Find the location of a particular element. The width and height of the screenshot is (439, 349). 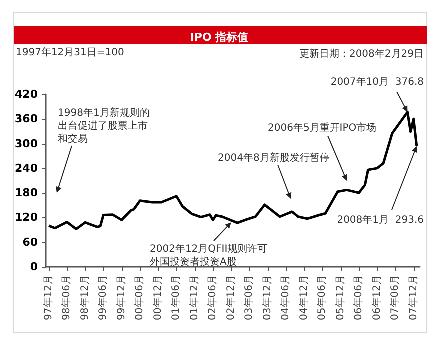

x-tick-label: 00年06月 is located at coordinates (140, 297).